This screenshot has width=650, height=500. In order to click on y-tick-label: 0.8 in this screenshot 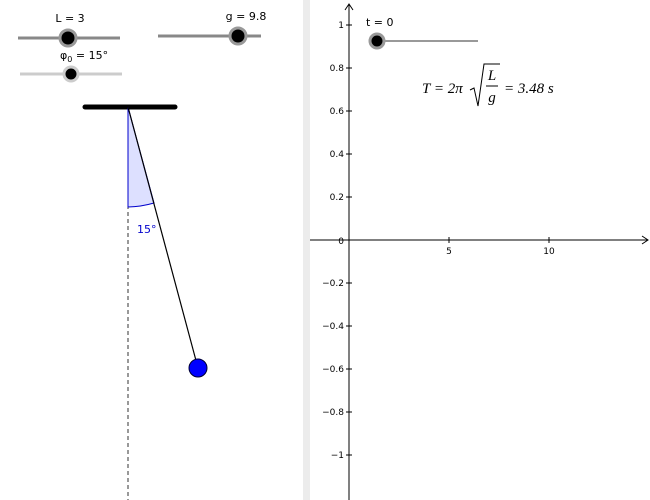, I will do `click(337, 69)`.